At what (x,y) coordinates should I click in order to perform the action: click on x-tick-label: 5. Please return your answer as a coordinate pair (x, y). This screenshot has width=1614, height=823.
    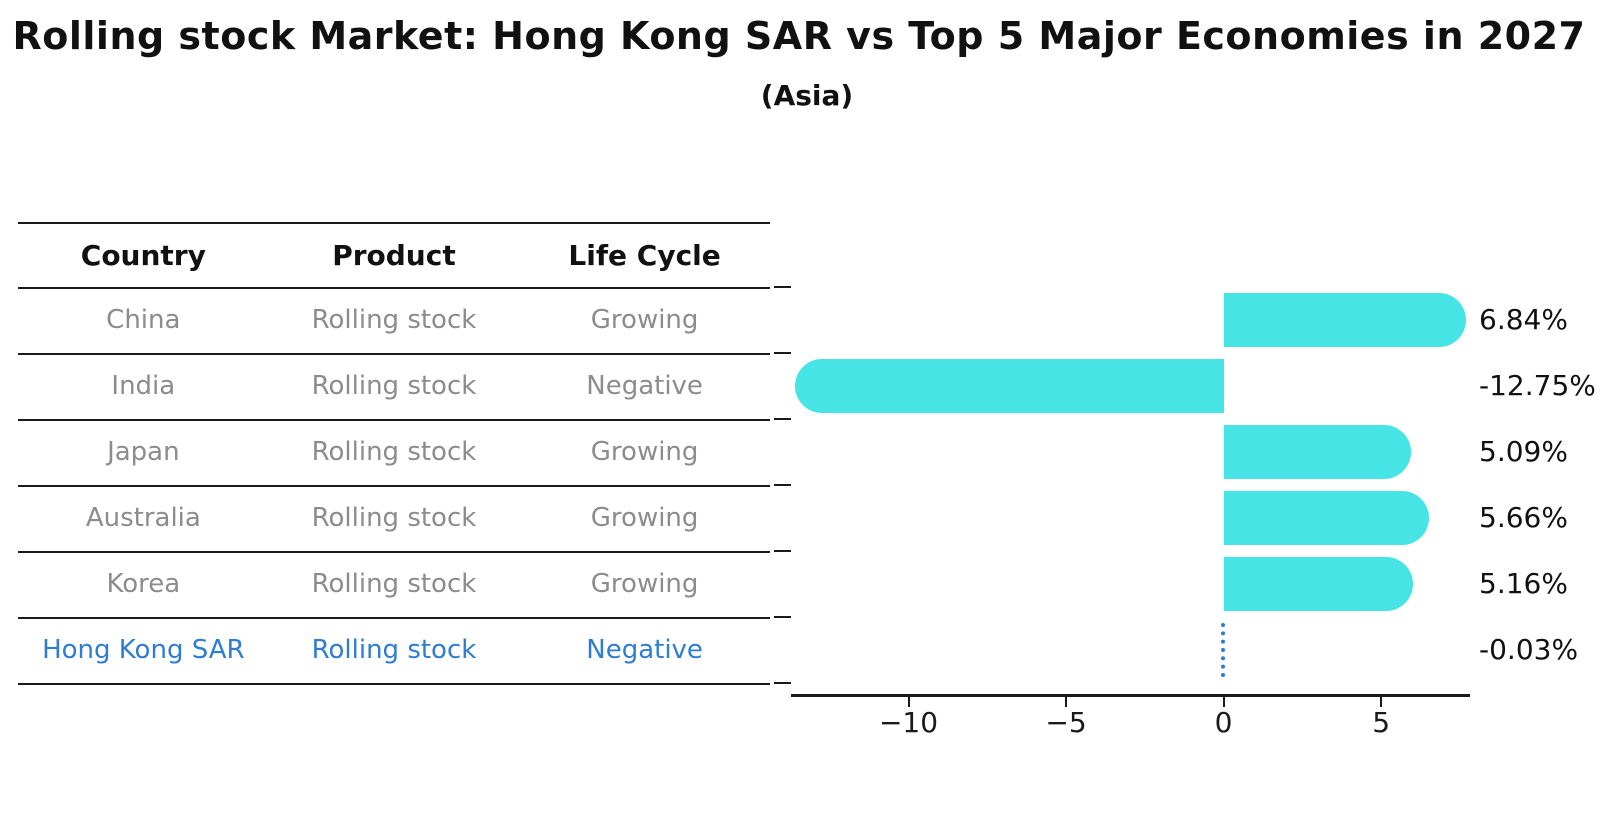
    Looking at the image, I should click on (1381, 722).